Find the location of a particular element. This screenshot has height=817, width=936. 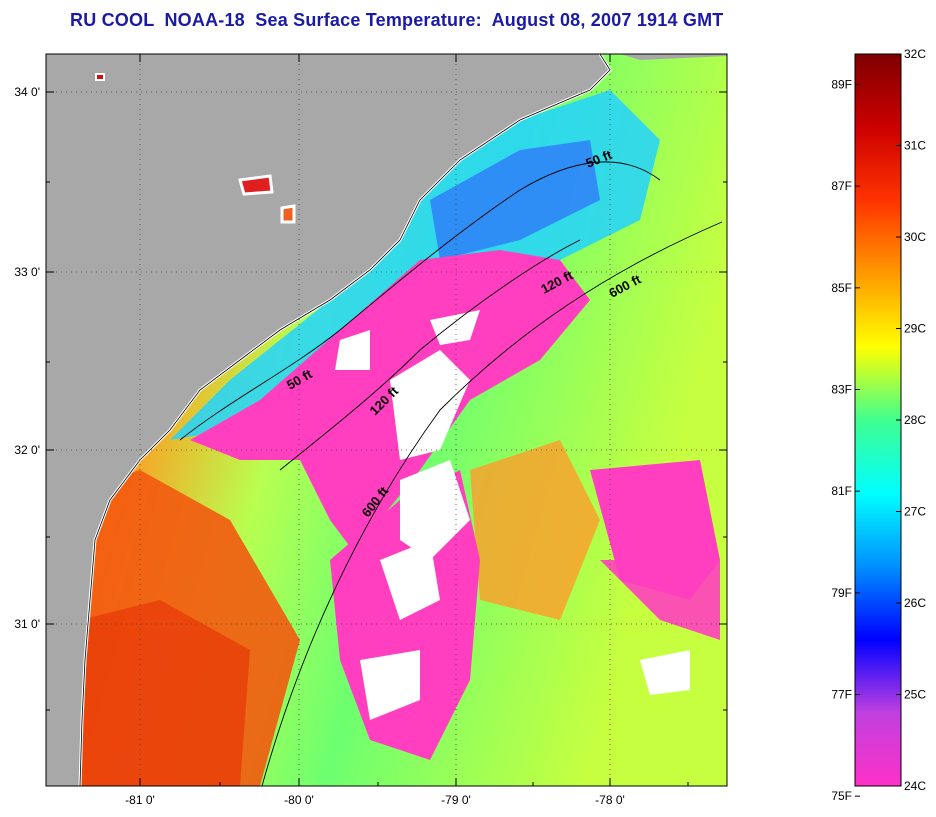

colorbar-celsius-label: 31C is located at coordinates (915, 146).